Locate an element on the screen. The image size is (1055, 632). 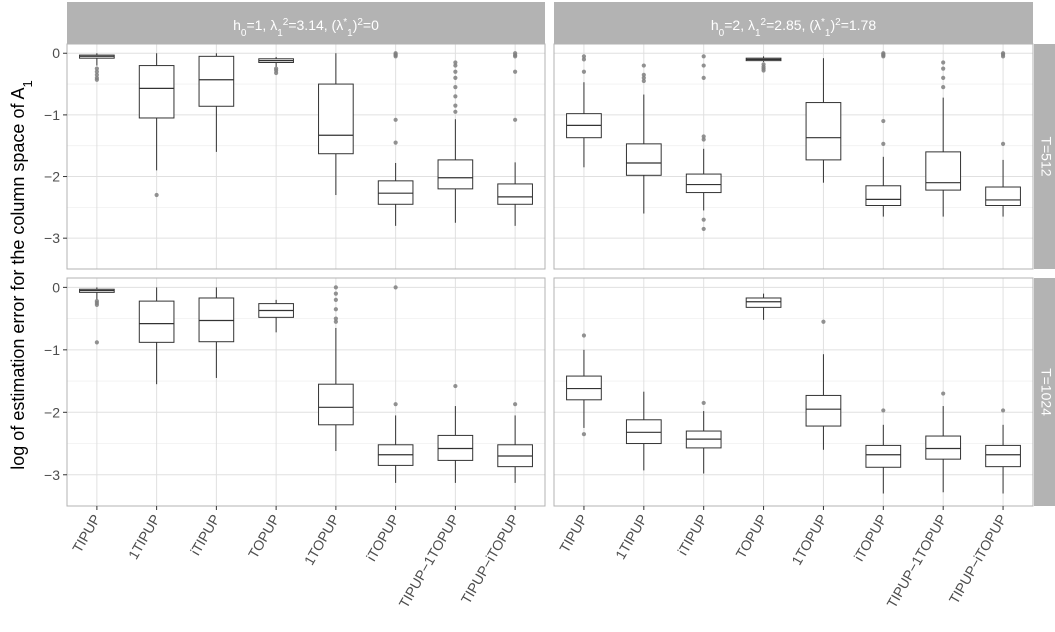
x-tick-label: iTIPUP is located at coordinates (205, 535).